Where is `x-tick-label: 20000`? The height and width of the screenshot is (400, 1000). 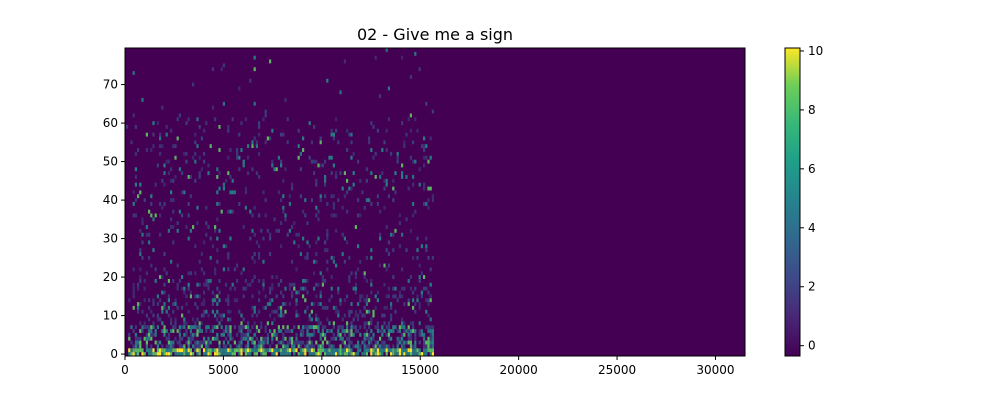 x-tick-label: 20000 is located at coordinates (519, 370).